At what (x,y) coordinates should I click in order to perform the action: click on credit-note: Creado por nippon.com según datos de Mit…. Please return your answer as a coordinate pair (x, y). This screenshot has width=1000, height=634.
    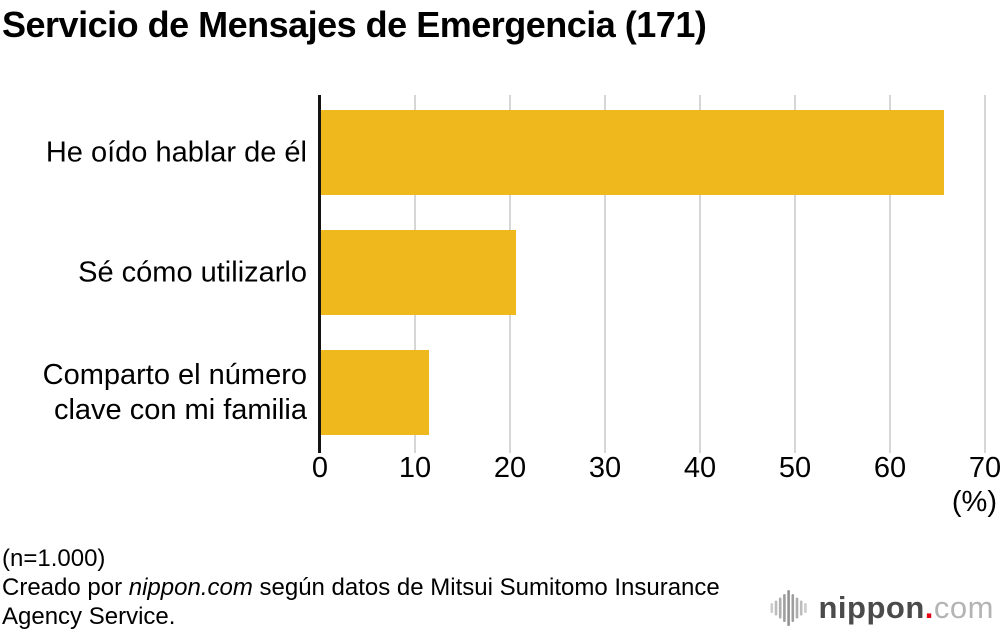
    Looking at the image, I should click on (397, 602).